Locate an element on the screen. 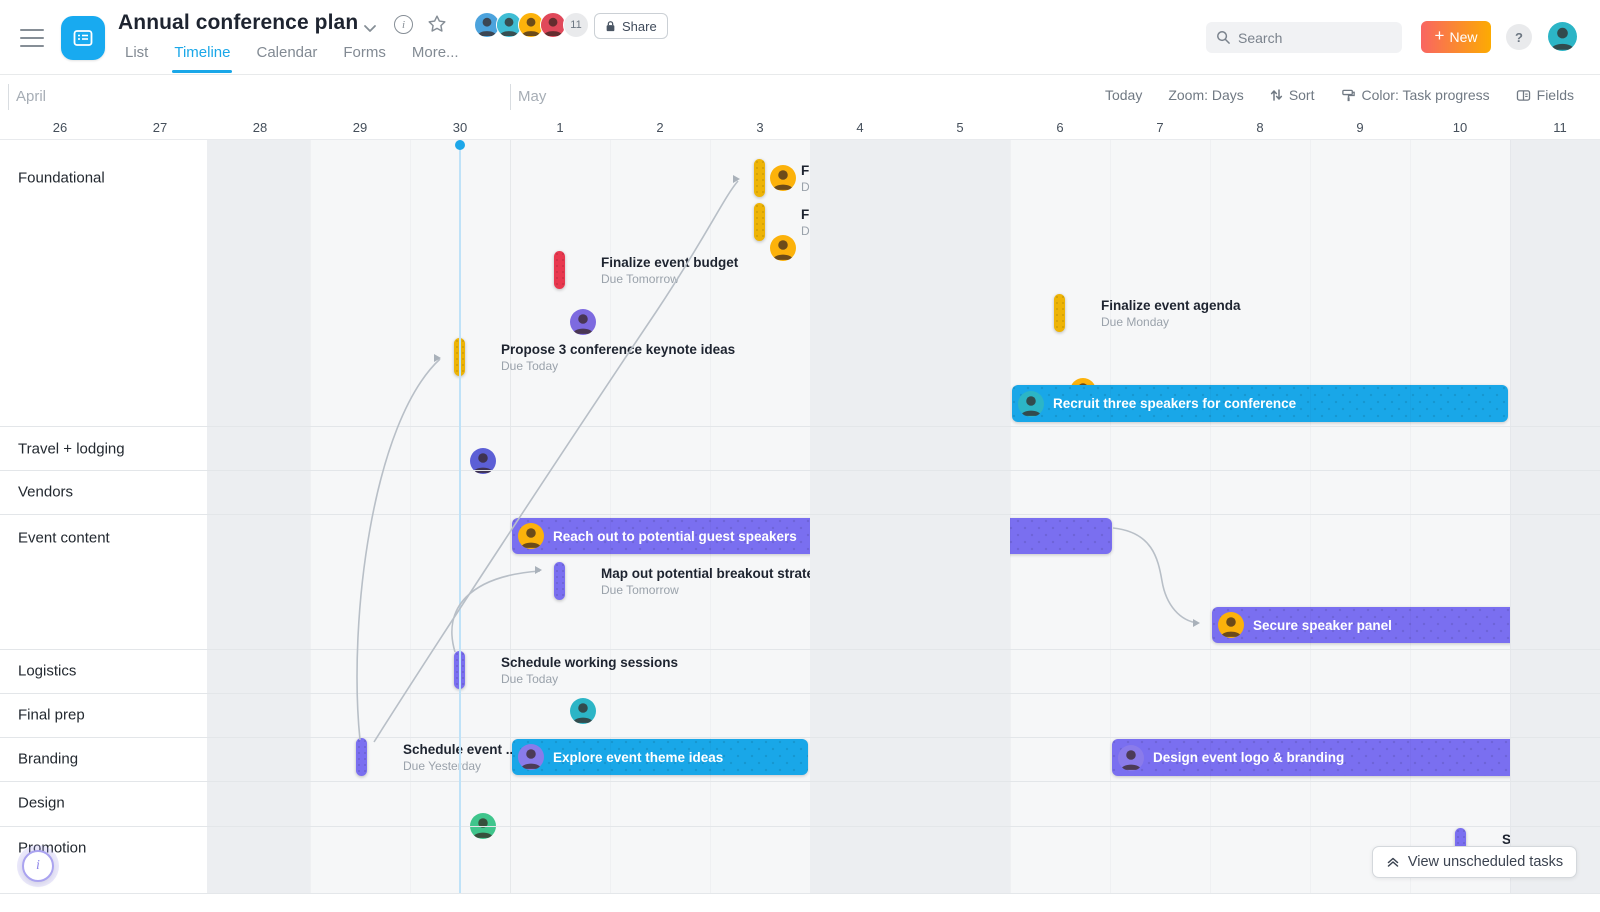 The image size is (1600, 912). search-placeholder: Search is located at coordinates (1260, 37).